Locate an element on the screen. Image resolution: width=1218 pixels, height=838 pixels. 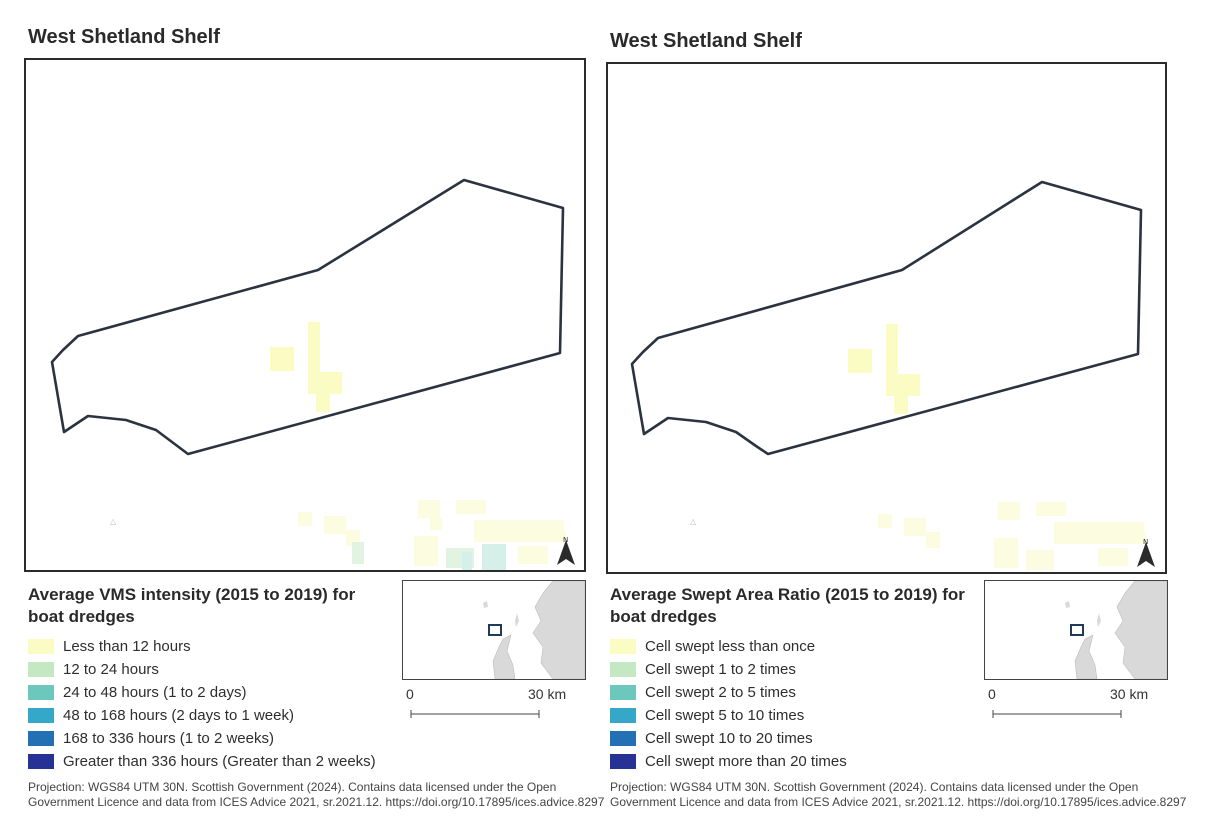
legend-item: 24 to 48 hours (1 to 2 days) is located at coordinates (202, 692).